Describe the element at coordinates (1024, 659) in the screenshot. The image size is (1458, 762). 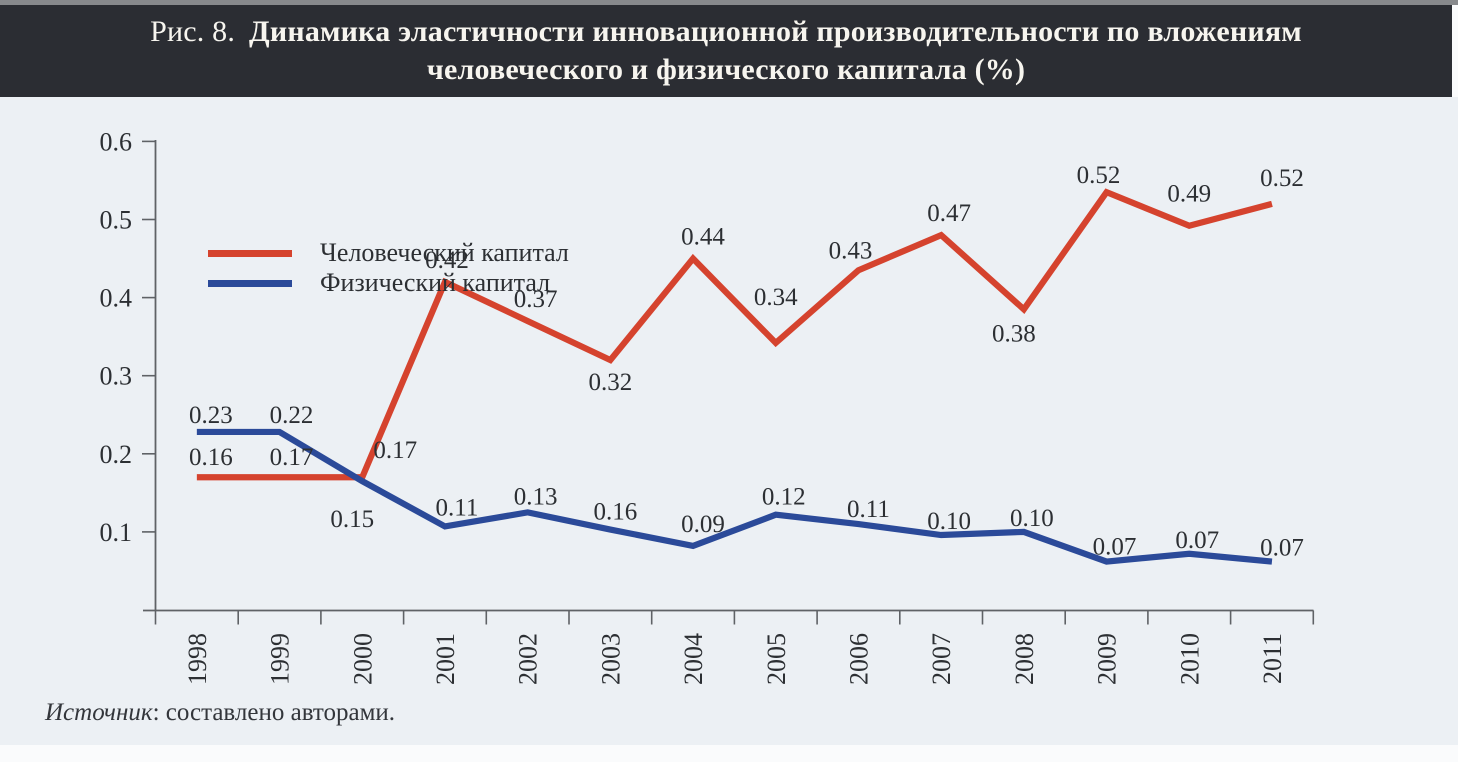
I see `x-tick-label: 2008` at that location.